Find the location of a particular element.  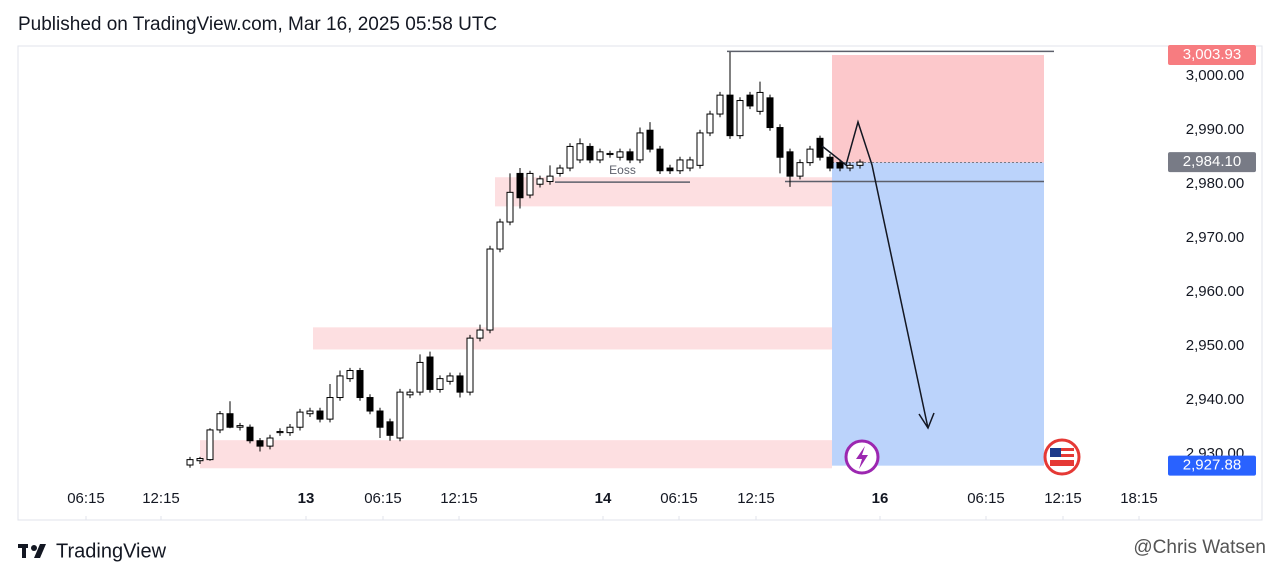

arrow-head is located at coordinates (926, 421).